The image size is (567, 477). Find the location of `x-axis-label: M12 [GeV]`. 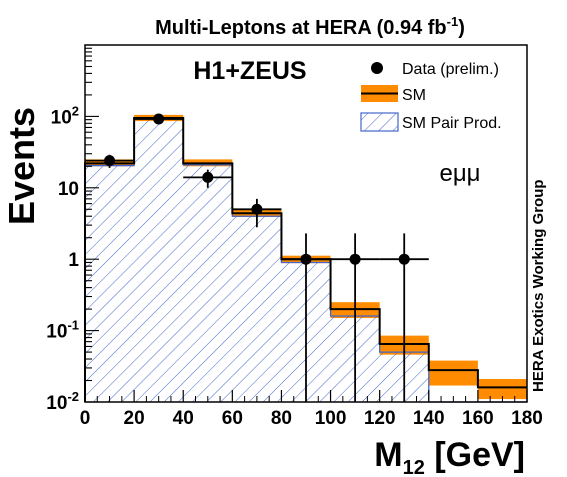

x-axis-label: M12 [GeV] is located at coordinates (449, 456).